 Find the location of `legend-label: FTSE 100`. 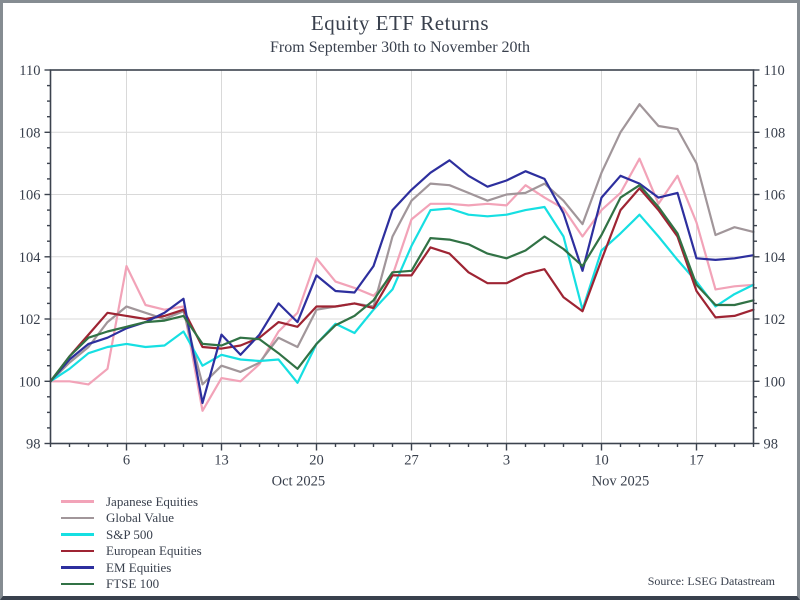

legend-label: FTSE 100 is located at coordinates (133, 584).